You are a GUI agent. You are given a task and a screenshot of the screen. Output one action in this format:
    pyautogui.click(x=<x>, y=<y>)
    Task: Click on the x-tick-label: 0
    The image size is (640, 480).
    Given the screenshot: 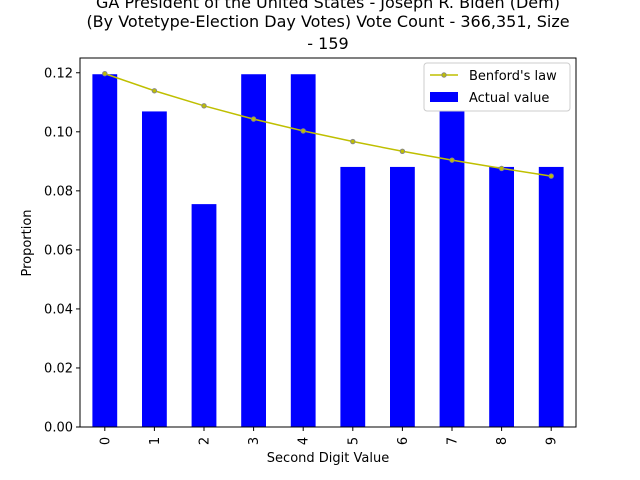 What is the action you would take?
    pyautogui.click(x=105, y=441)
    